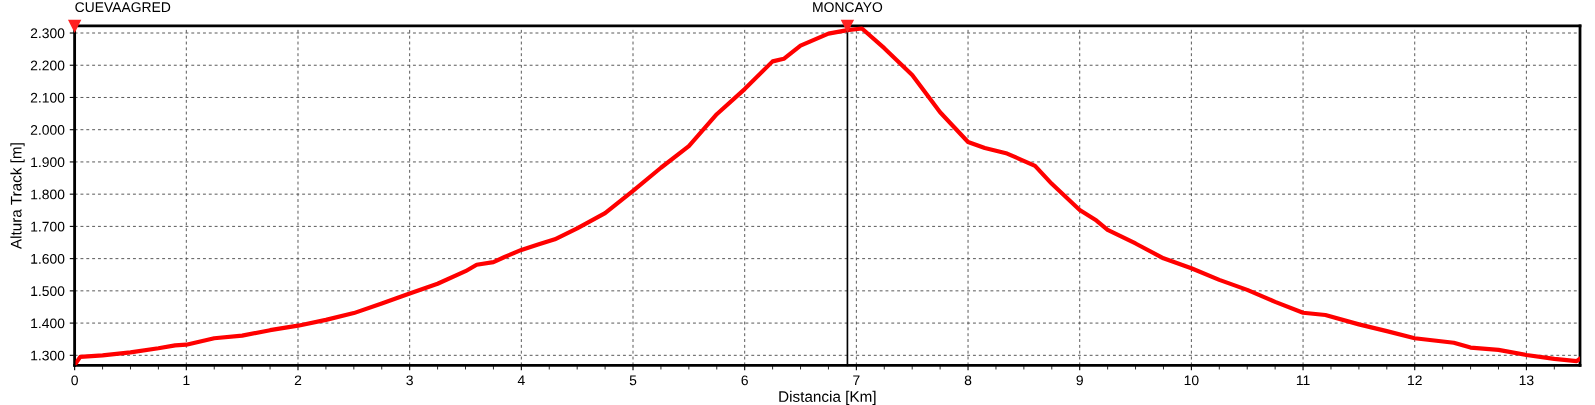  I want to click on x-axis-title: Distancia [Km], so click(827, 397).